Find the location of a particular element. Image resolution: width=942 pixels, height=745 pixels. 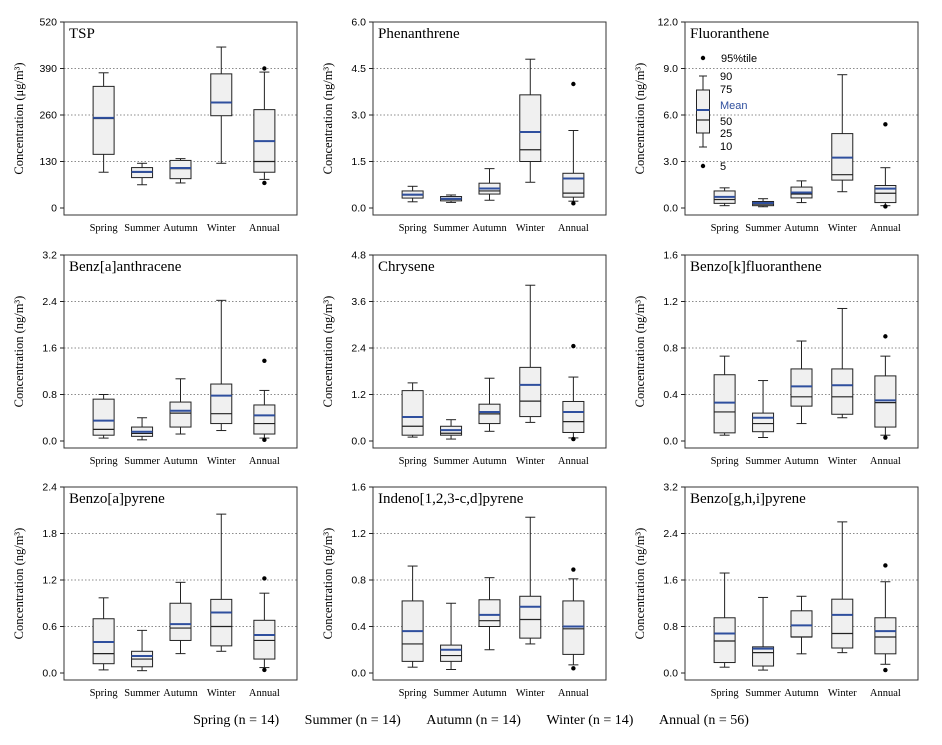

legend-label: 75 is located at coordinates (726, 90).